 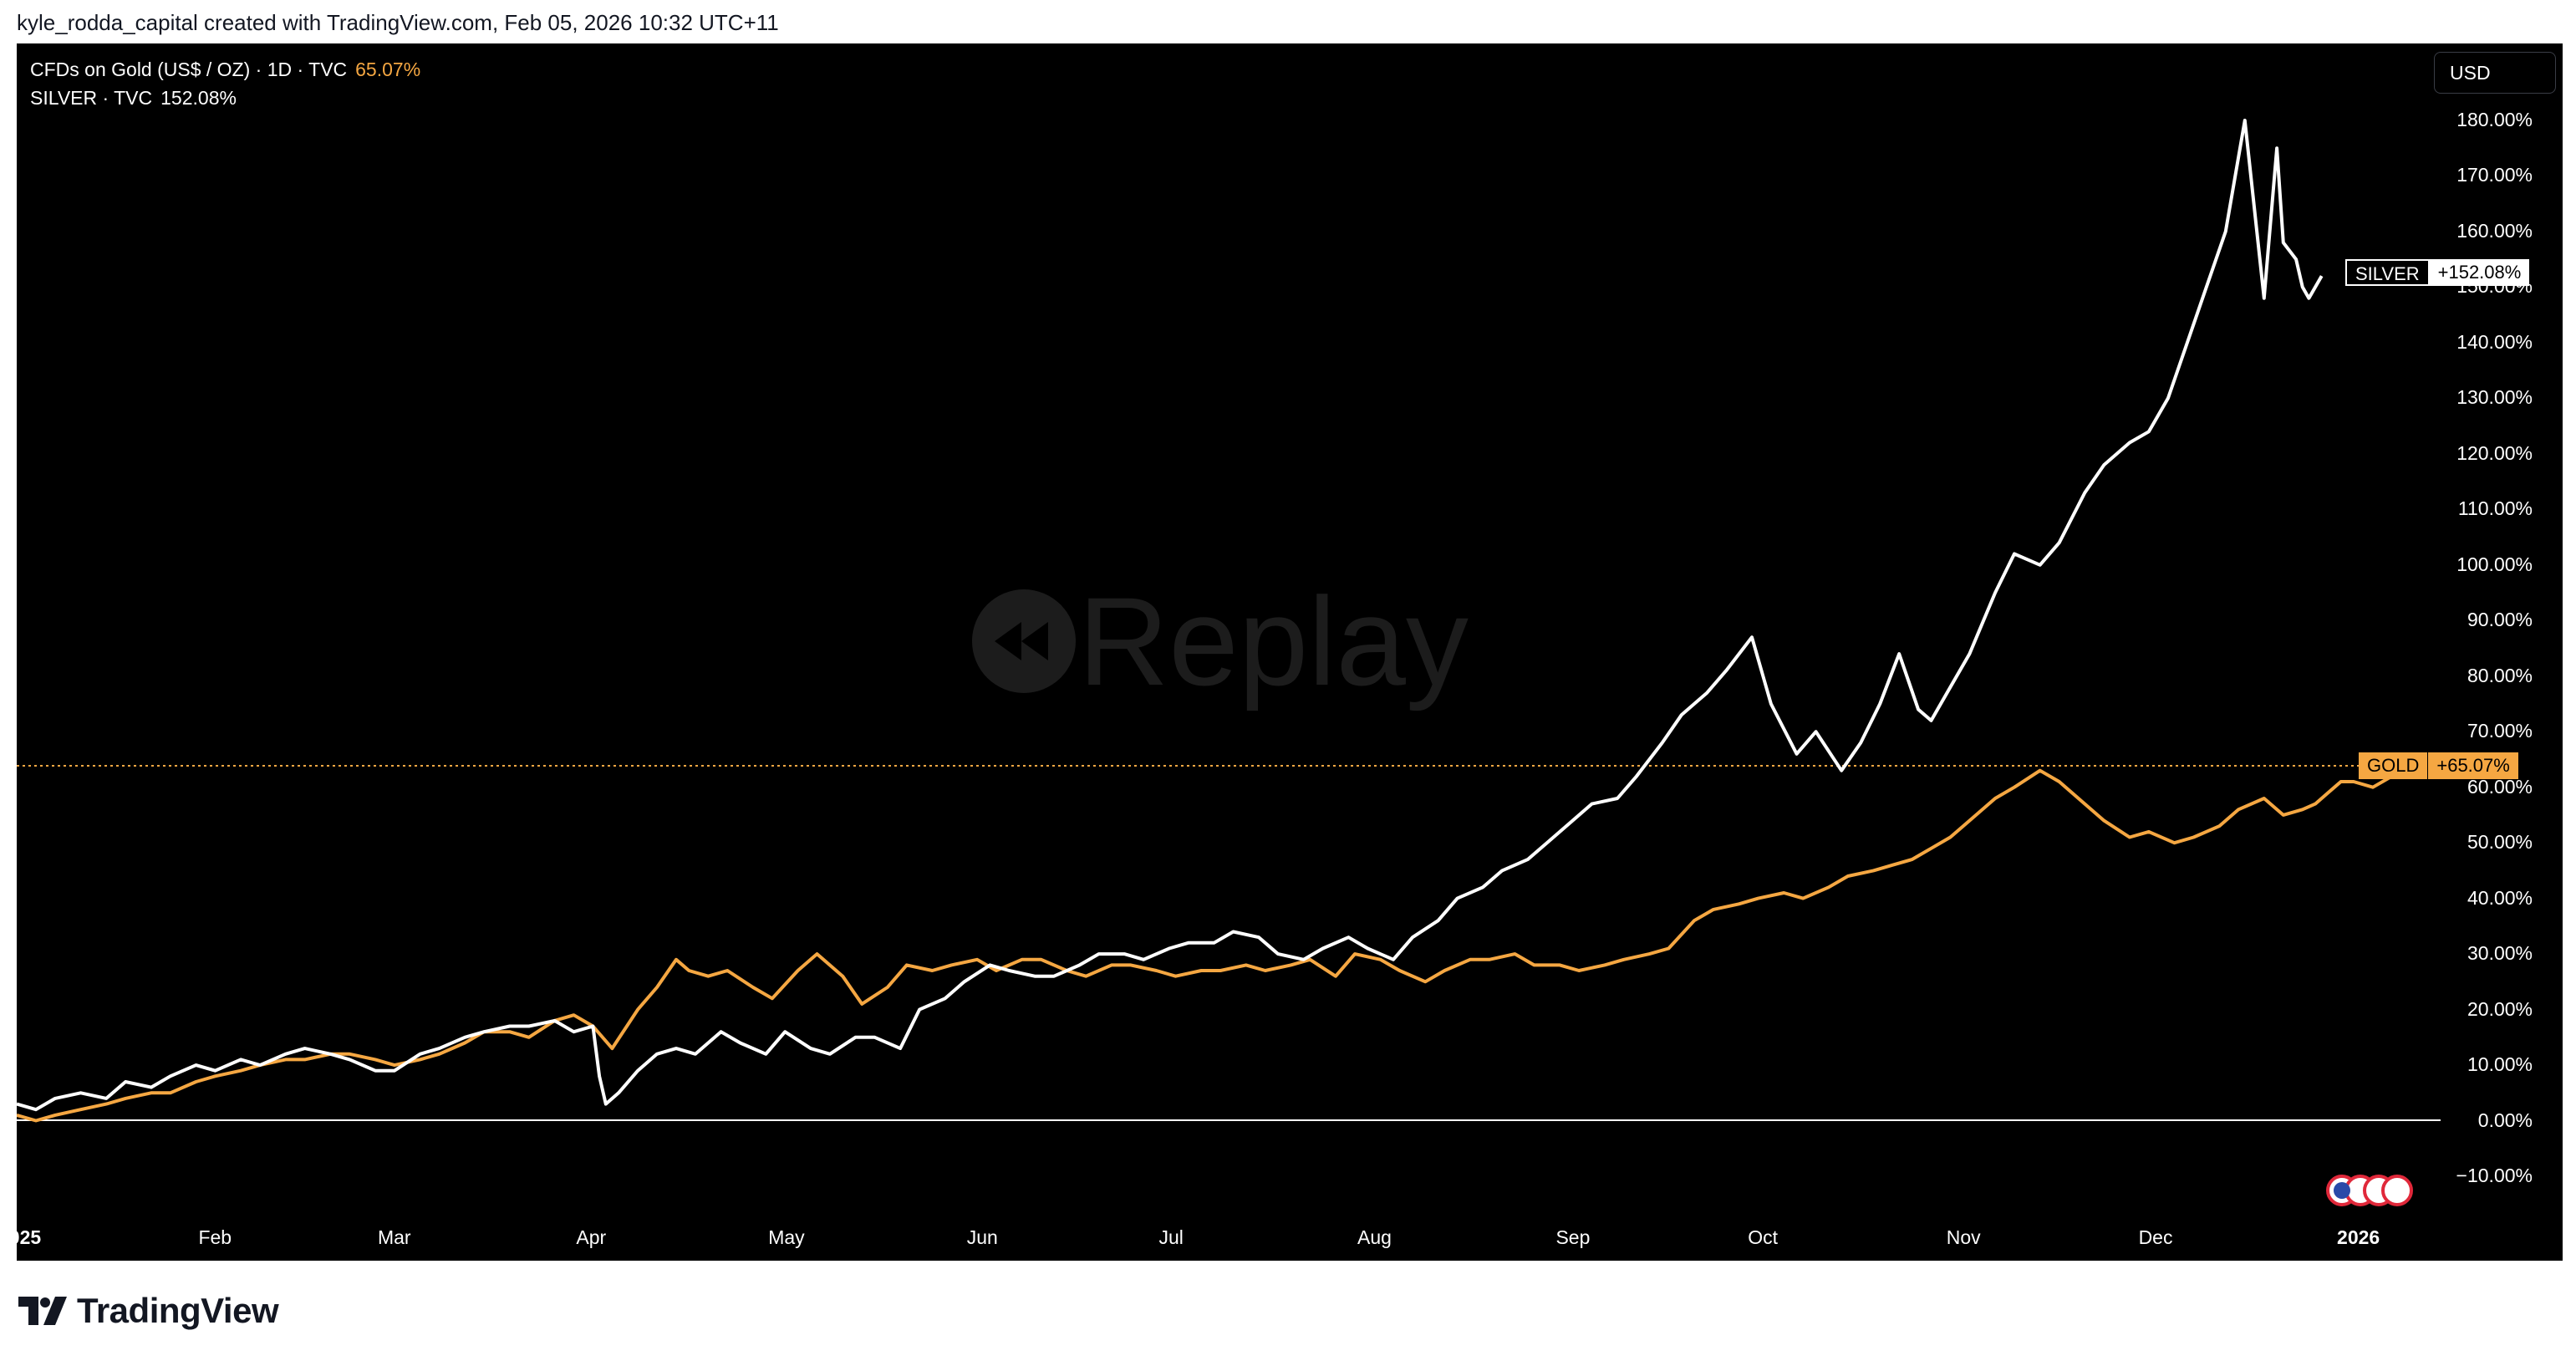 What do you see at coordinates (2500, 1064) in the screenshot?
I see `y-tick-label: 10.00%` at bounding box center [2500, 1064].